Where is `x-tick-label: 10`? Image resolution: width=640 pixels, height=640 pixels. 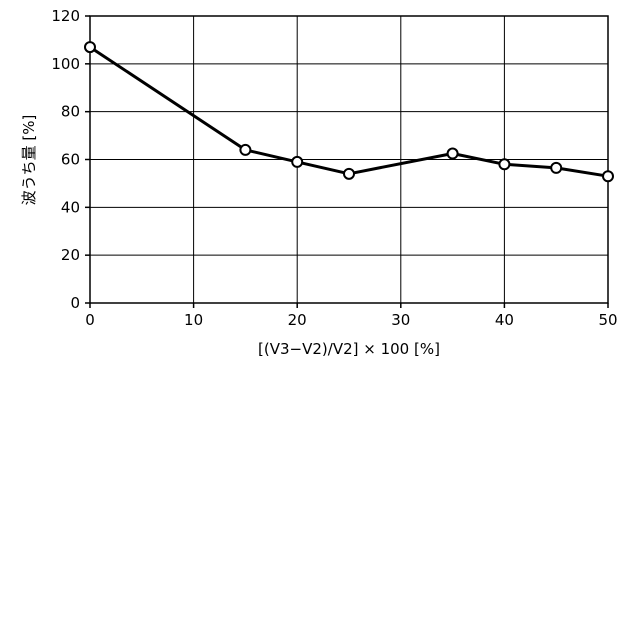
x-tick-label: 10 is located at coordinates (193, 320).